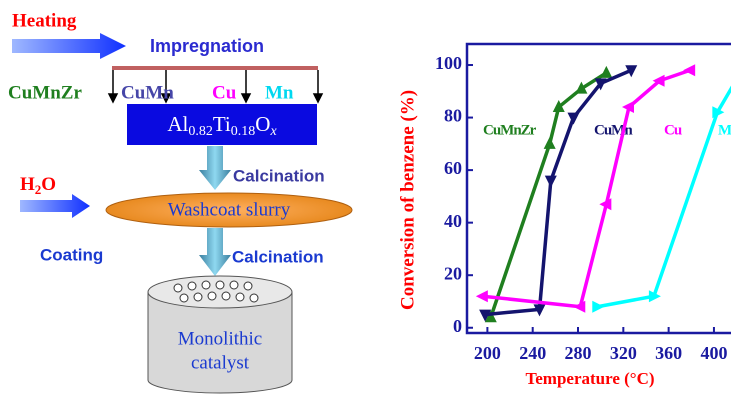 The image size is (731, 397). What do you see at coordinates (613, 130) in the screenshot?
I see `series-label: CuMn` at bounding box center [613, 130].